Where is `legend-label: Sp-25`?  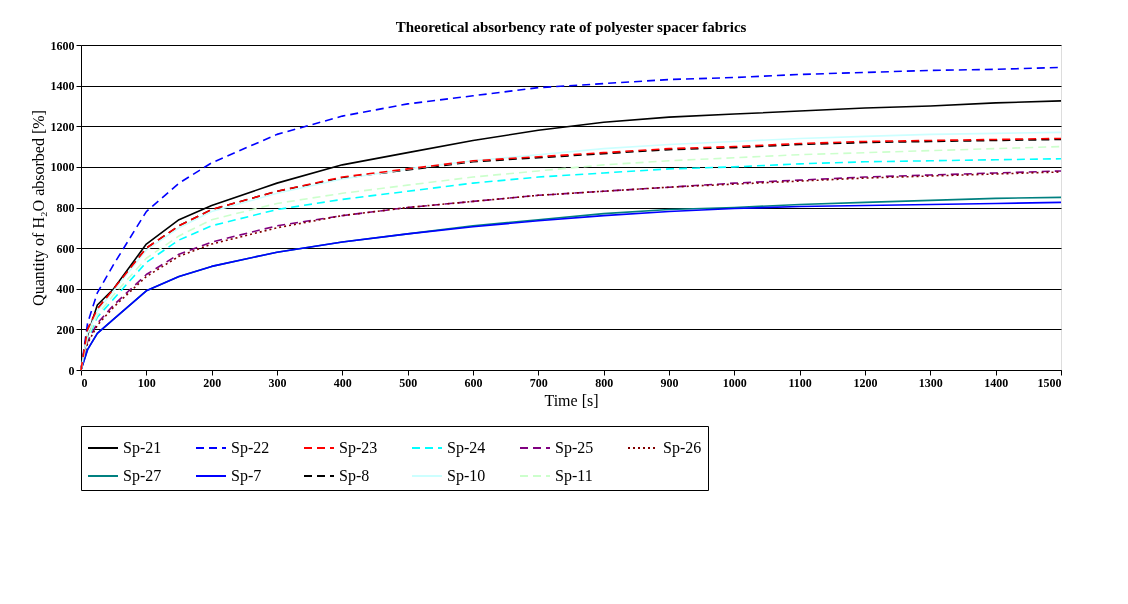
legend-label: Sp-25 is located at coordinates (574, 448).